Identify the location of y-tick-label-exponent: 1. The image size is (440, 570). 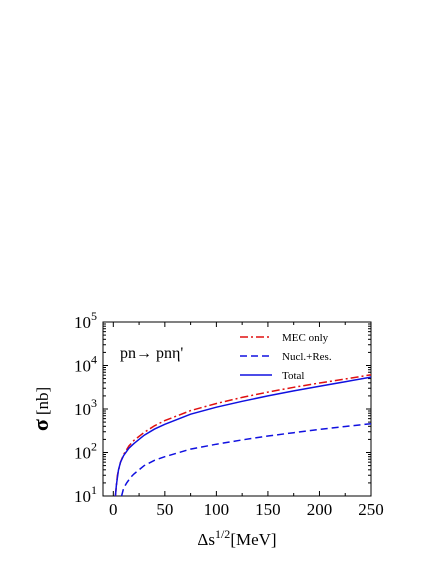
(94, 490).